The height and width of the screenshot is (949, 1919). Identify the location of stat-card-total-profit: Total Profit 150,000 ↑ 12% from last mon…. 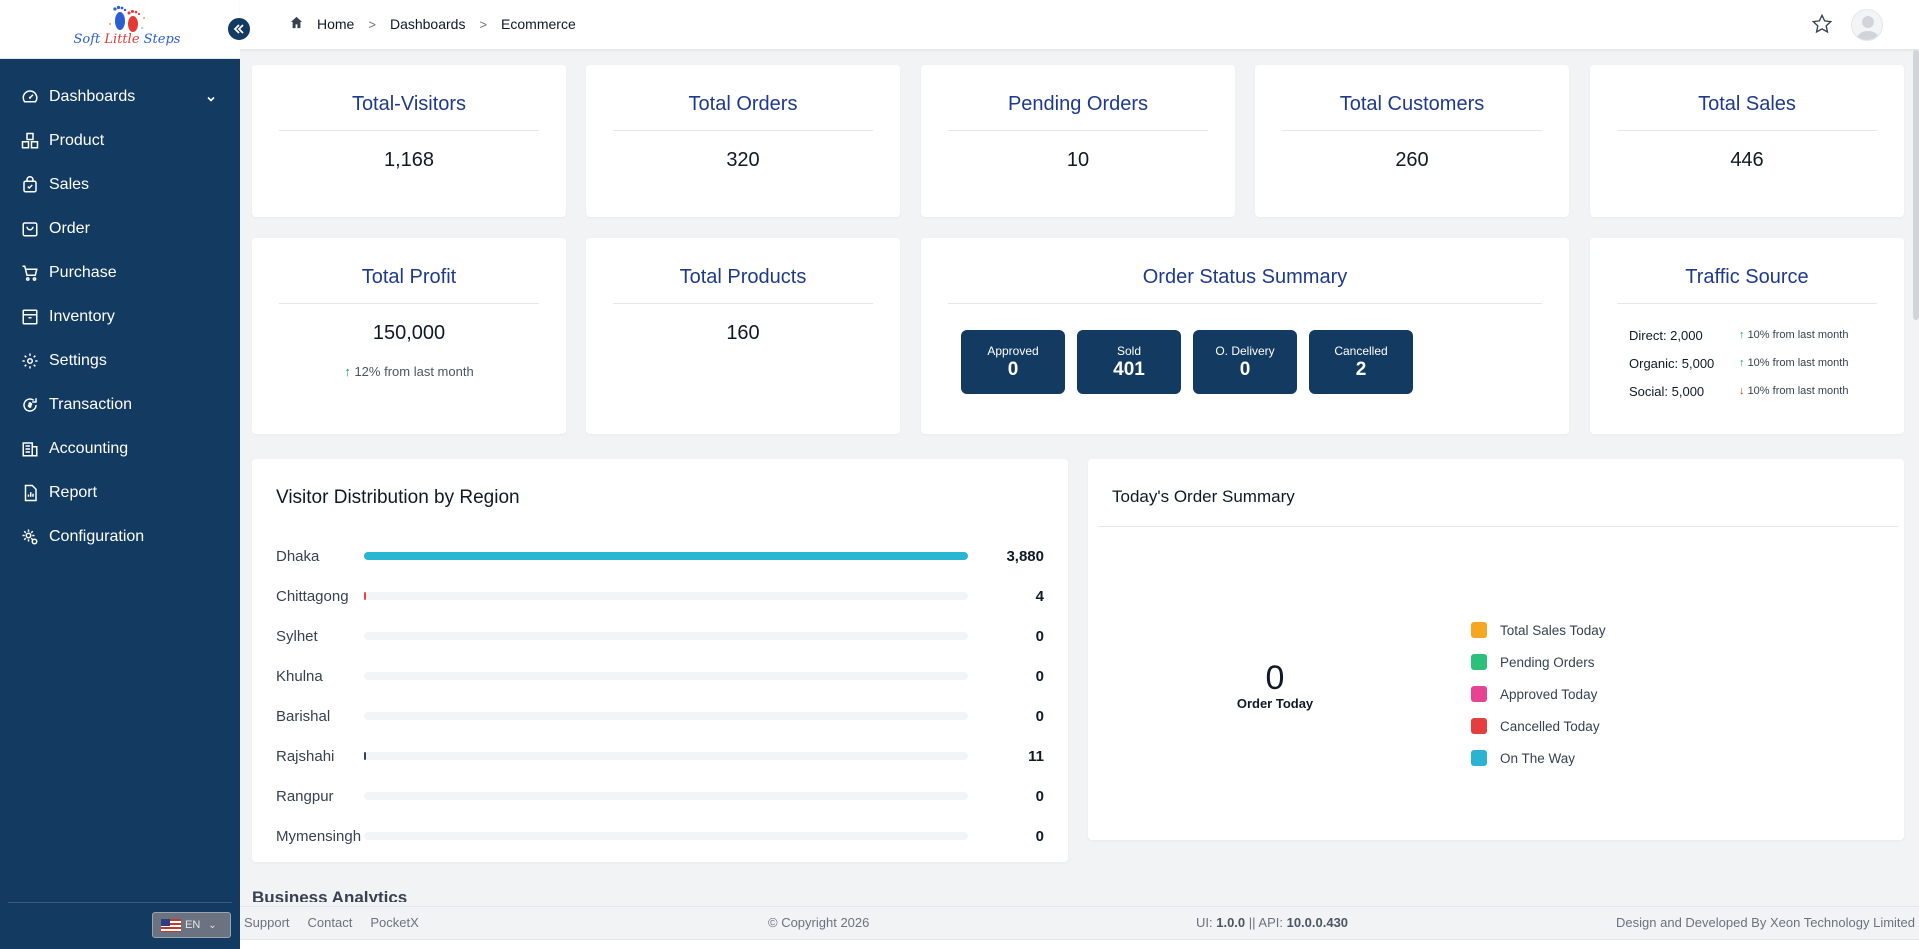
(409, 336).